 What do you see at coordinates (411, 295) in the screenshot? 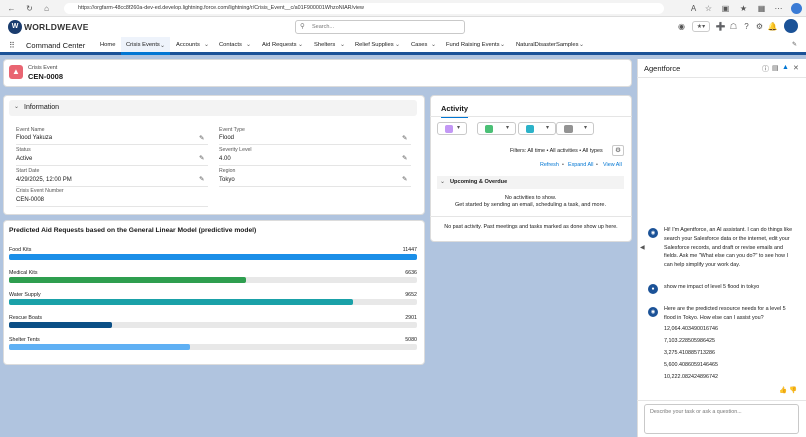
I see `bar-value: 9652` at bounding box center [411, 295].